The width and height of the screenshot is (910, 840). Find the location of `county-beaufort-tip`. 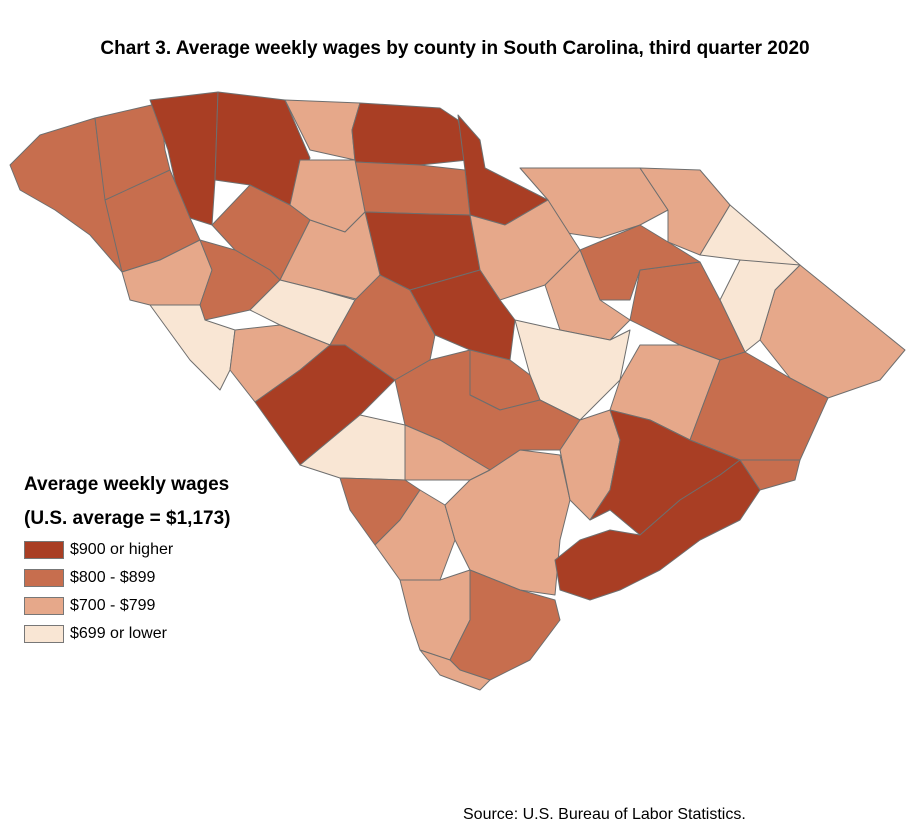

county-beaufort-tip is located at coordinates (455, 670).